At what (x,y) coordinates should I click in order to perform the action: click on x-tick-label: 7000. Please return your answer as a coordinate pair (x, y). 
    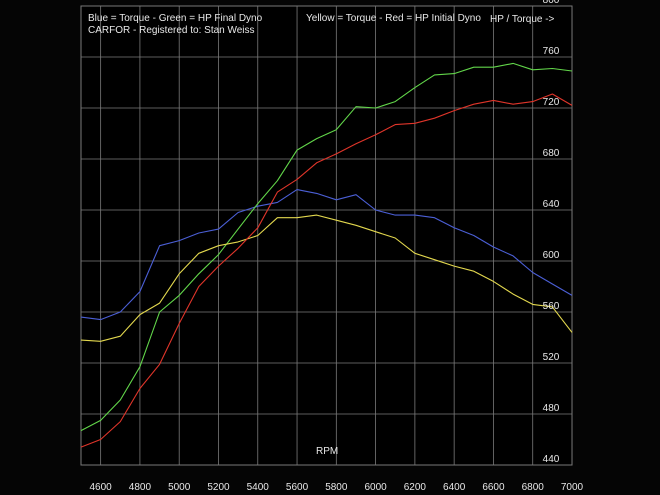
    Looking at the image, I should click on (572, 487).